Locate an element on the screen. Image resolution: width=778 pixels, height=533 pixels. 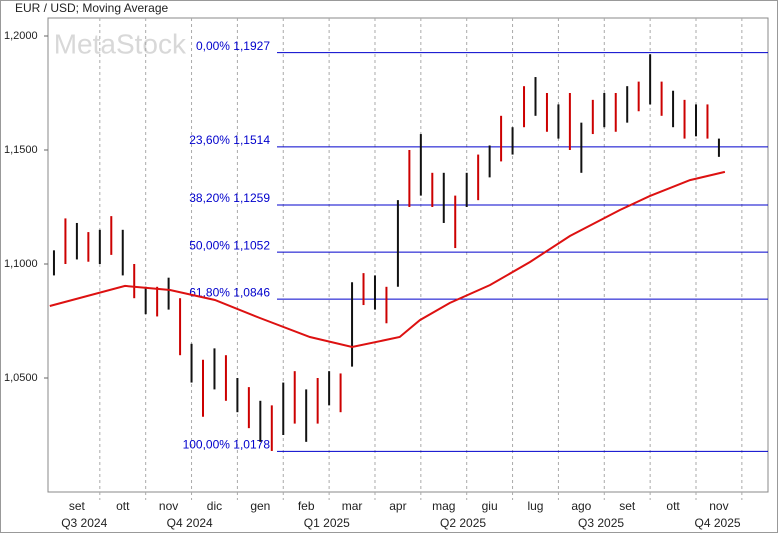
quarter-label: Q4 2024 is located at coordinates (190, 523).